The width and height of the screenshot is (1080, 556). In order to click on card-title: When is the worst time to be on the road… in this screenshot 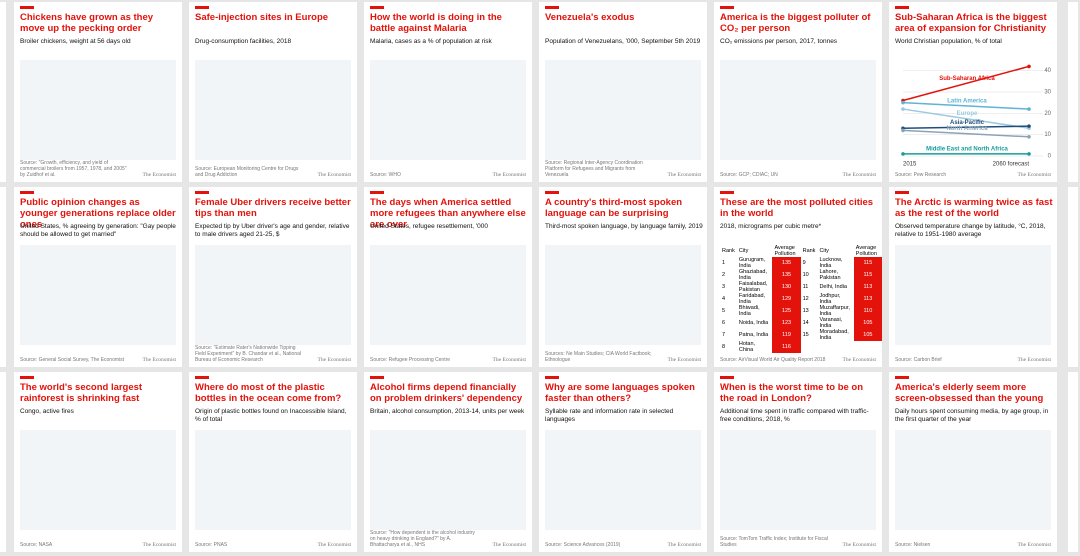, I will do `click(792, 393)`.